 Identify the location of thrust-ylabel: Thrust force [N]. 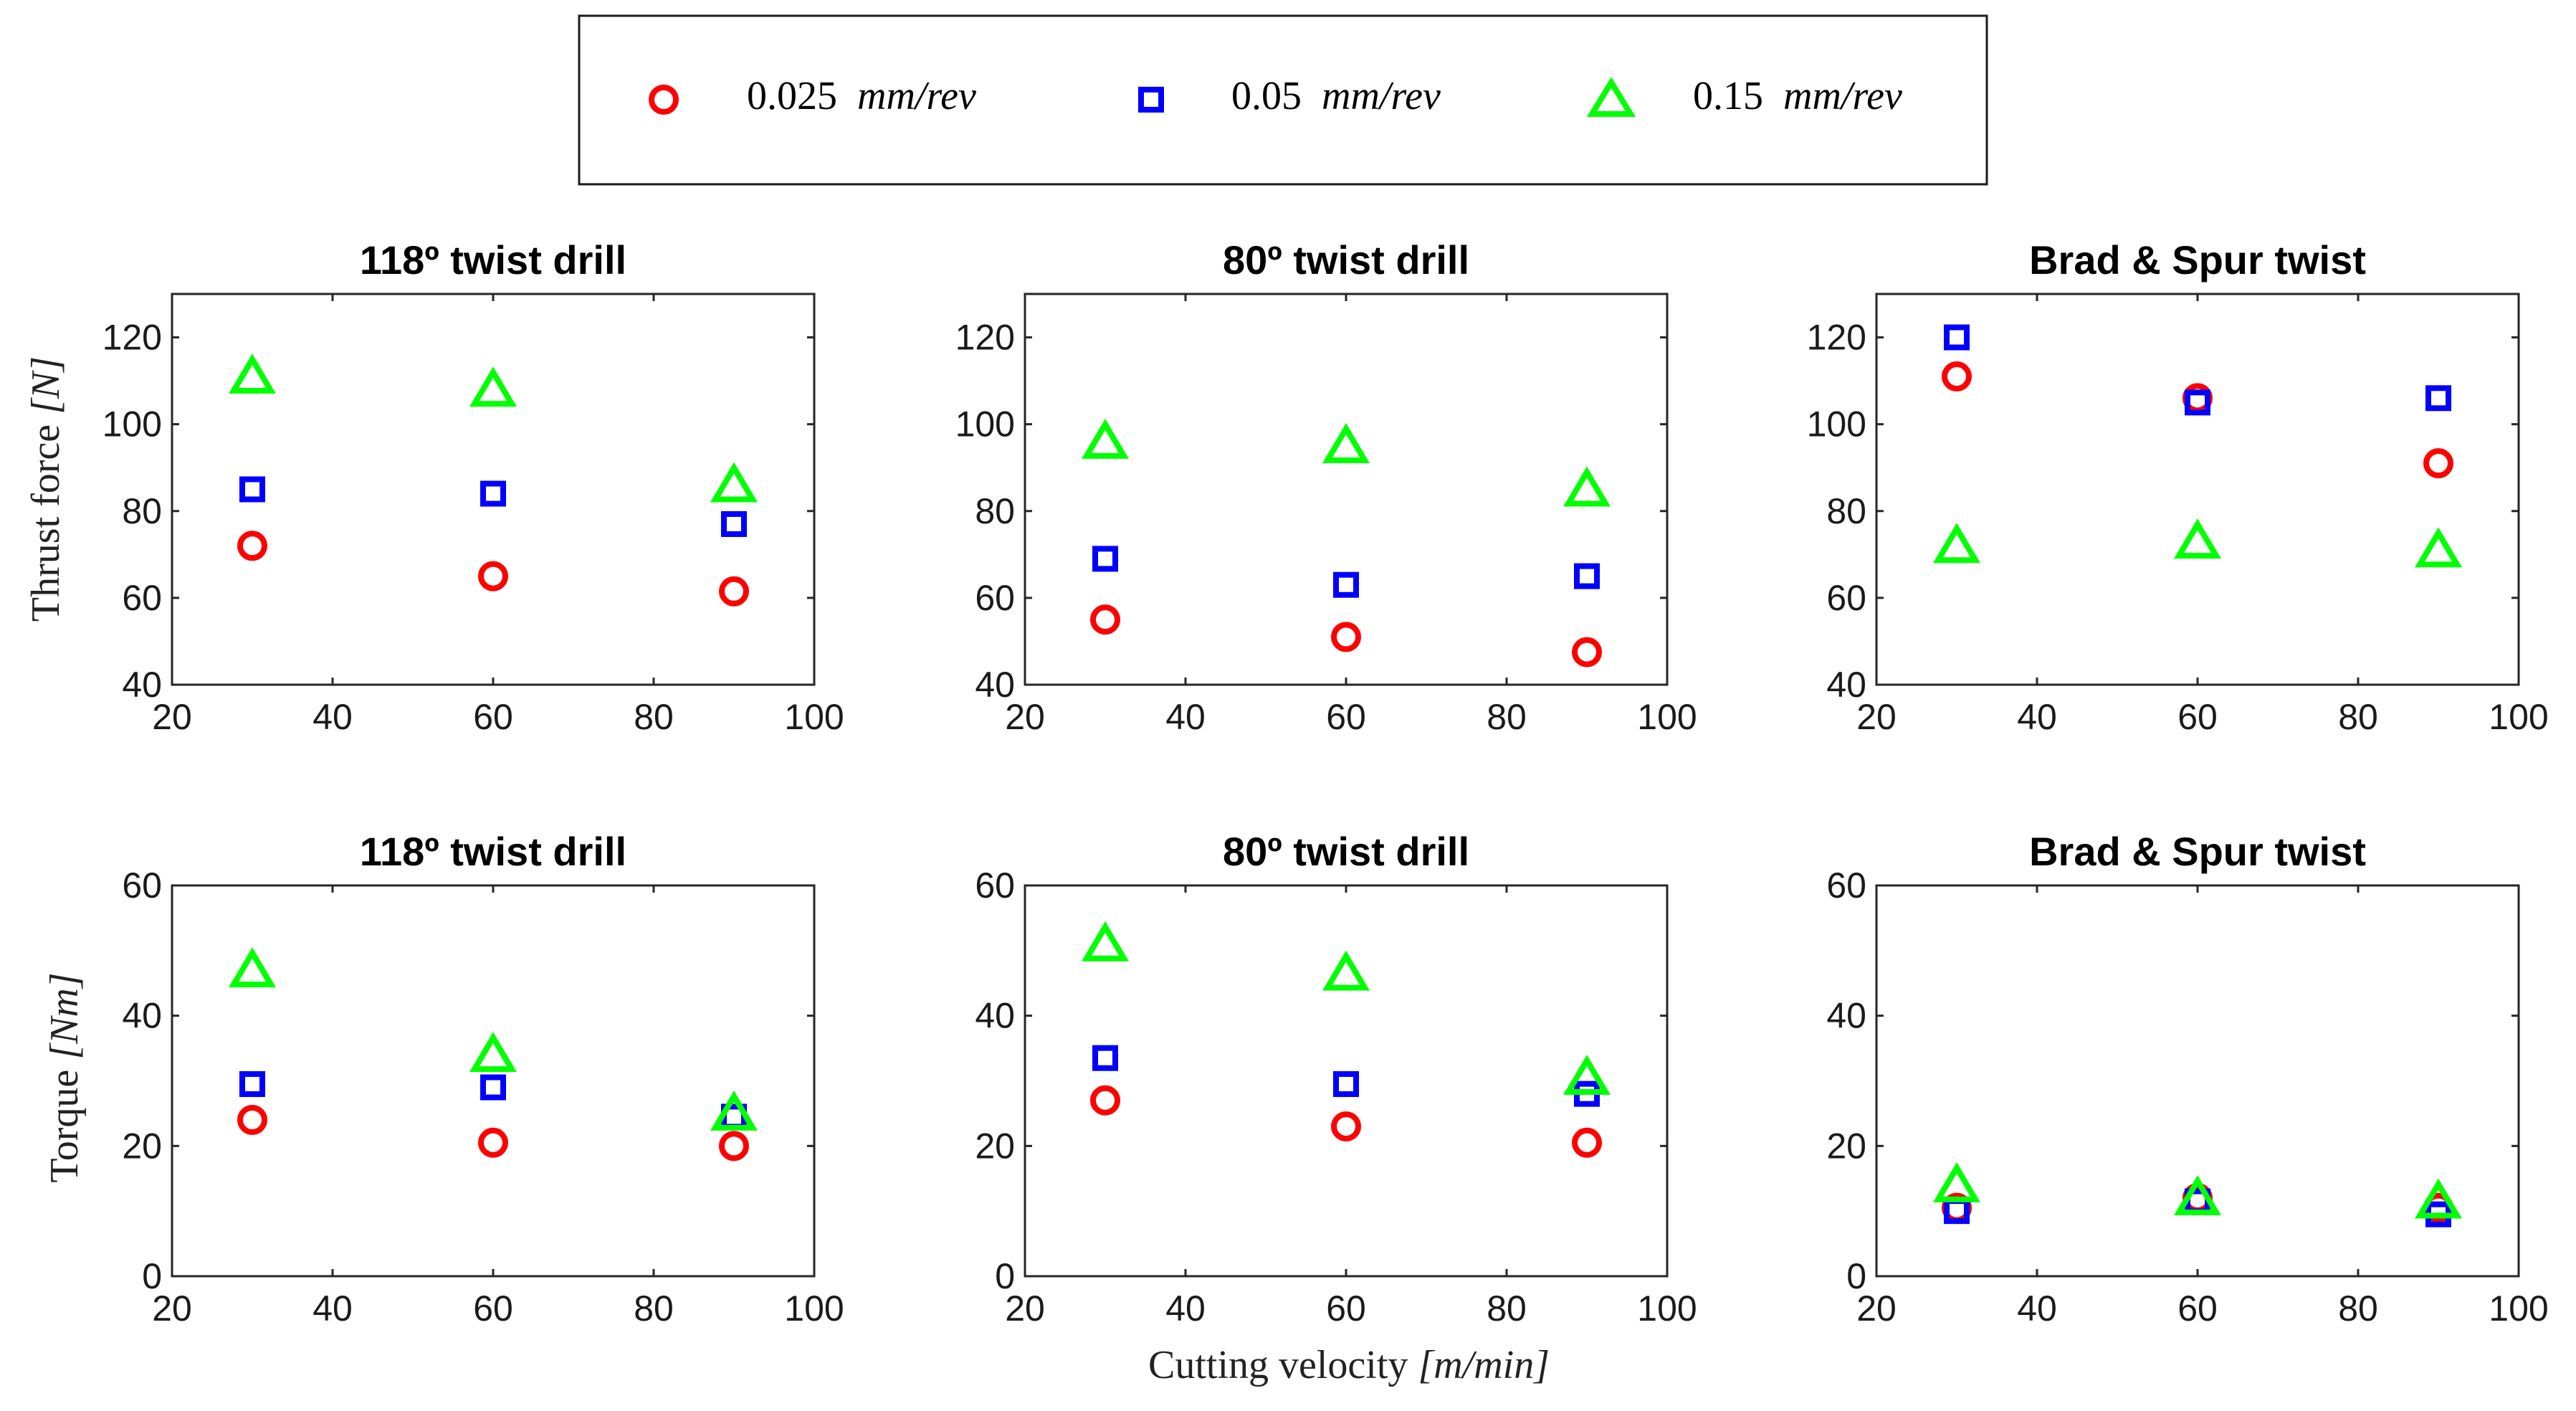
(46, 489).